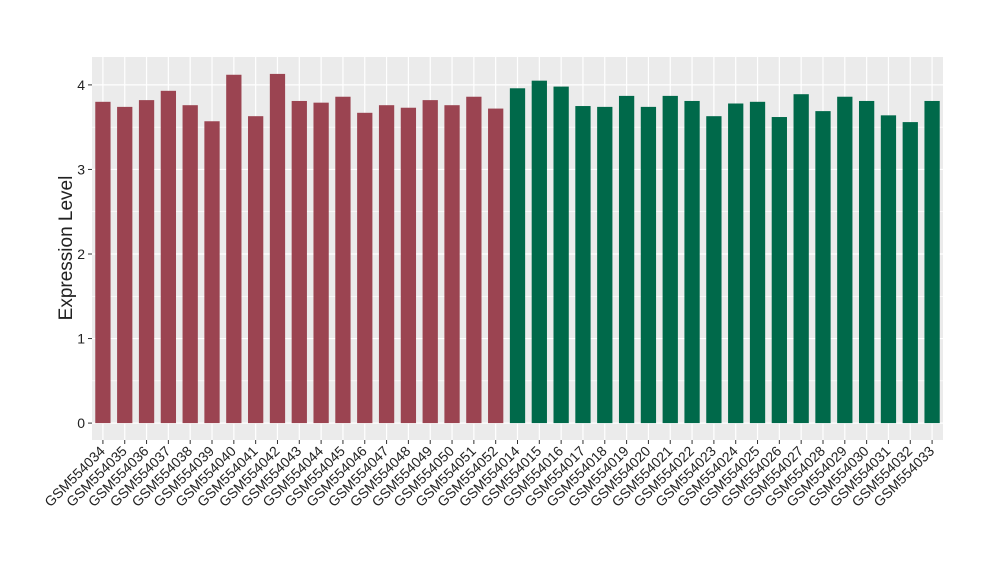 The height and width of the screenshot is (580, 1000). Describe the element at coordinates (81, 85) in the screenshot. I see `y-tick-label: 4` at that location.